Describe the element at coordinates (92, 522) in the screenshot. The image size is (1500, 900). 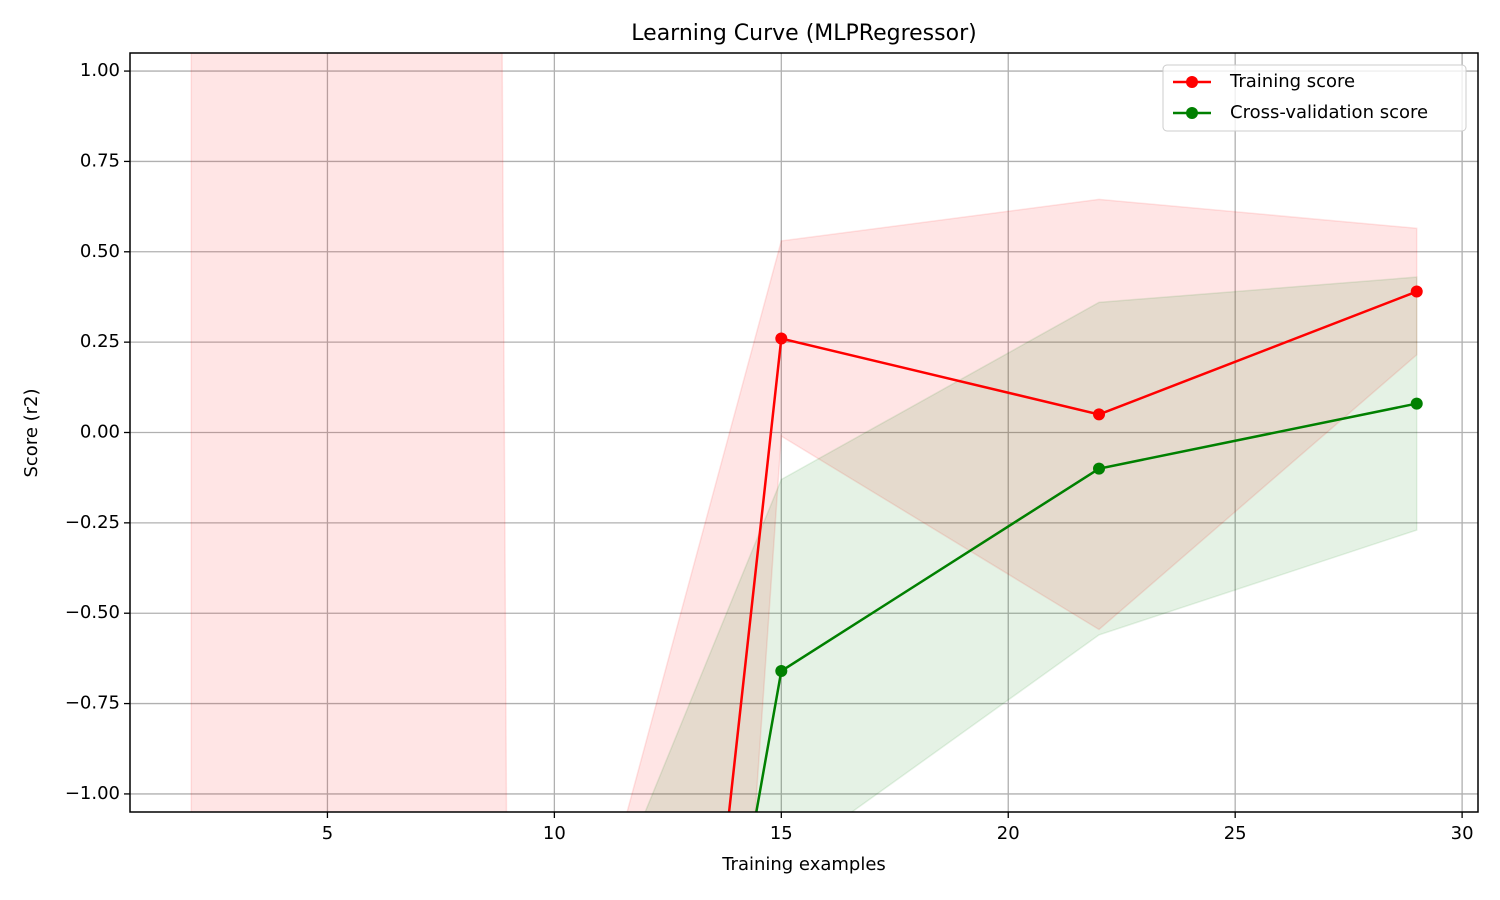
I see `y-tick-label: −0.25` at that location.